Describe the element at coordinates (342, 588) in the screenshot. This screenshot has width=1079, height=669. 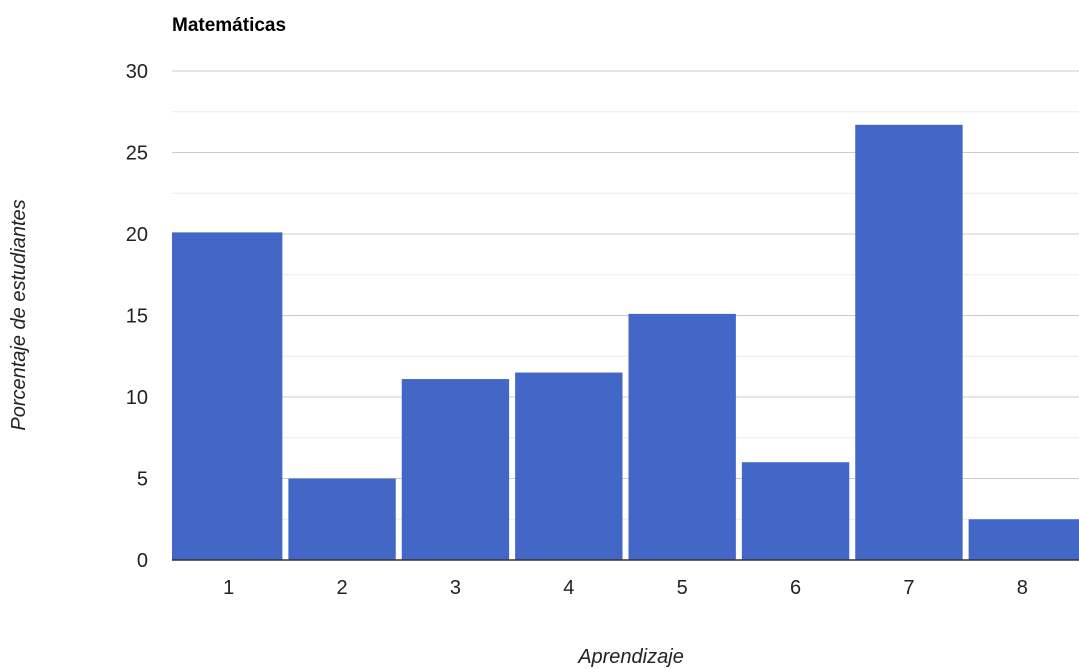
I see `x-tick-label: 2` at that location.